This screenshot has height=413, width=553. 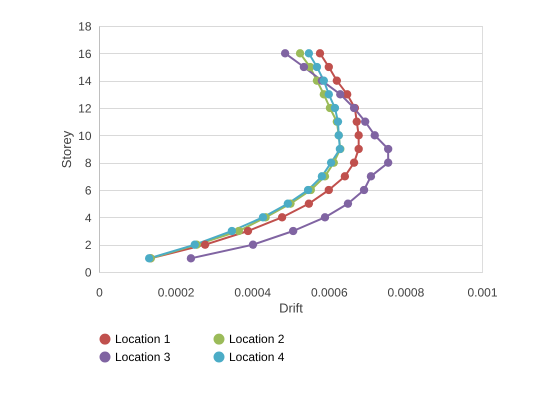 I want to click on legend-label: Location 1, so click(x=143, y=339).